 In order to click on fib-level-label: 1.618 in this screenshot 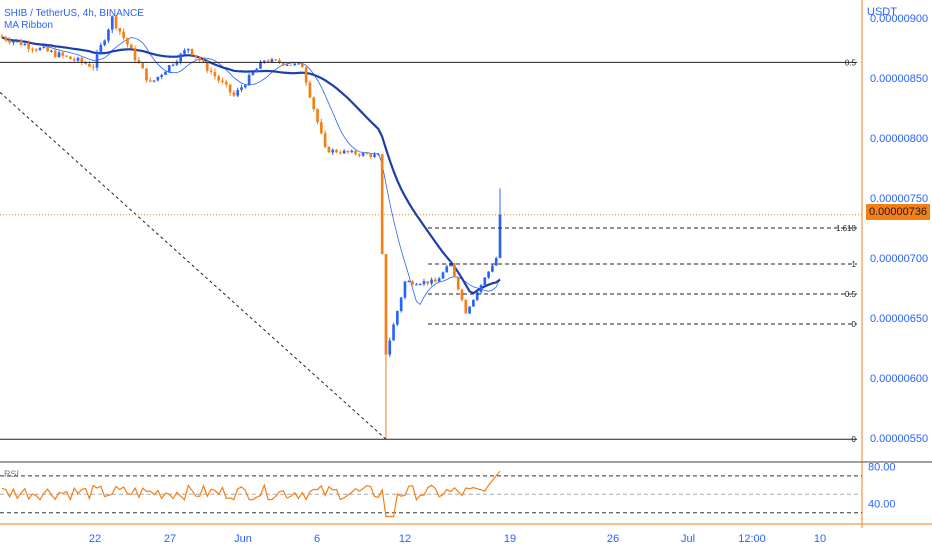, I will do `click(846, 228)`.